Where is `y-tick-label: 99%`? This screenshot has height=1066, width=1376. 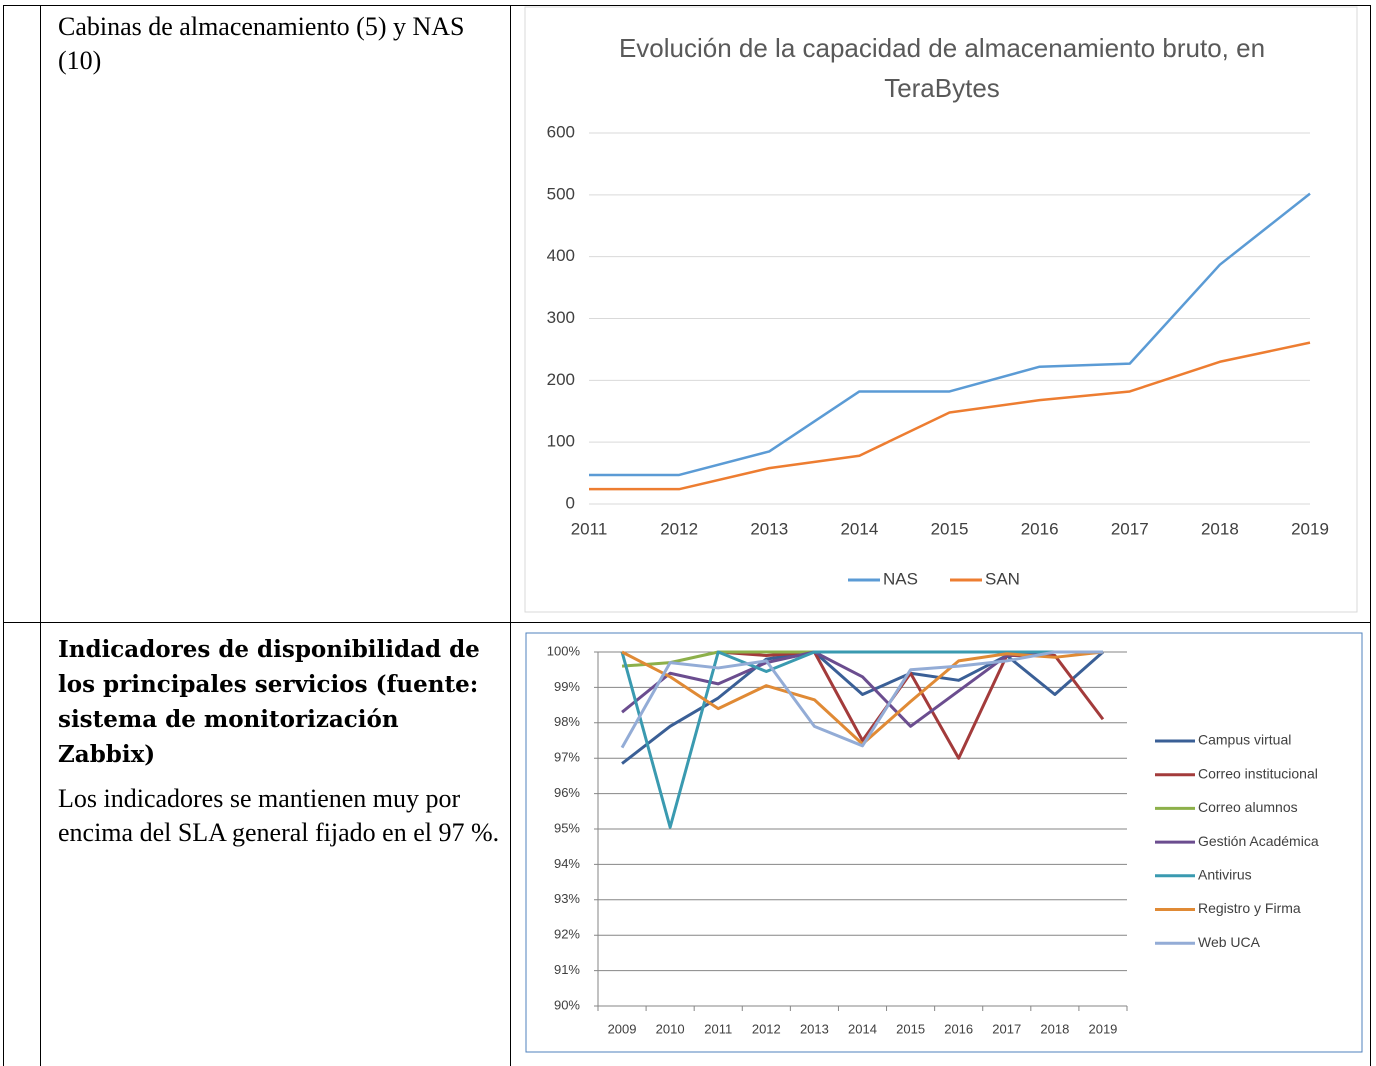 y-tick-label: 99% is located at coordinates (567, 686).